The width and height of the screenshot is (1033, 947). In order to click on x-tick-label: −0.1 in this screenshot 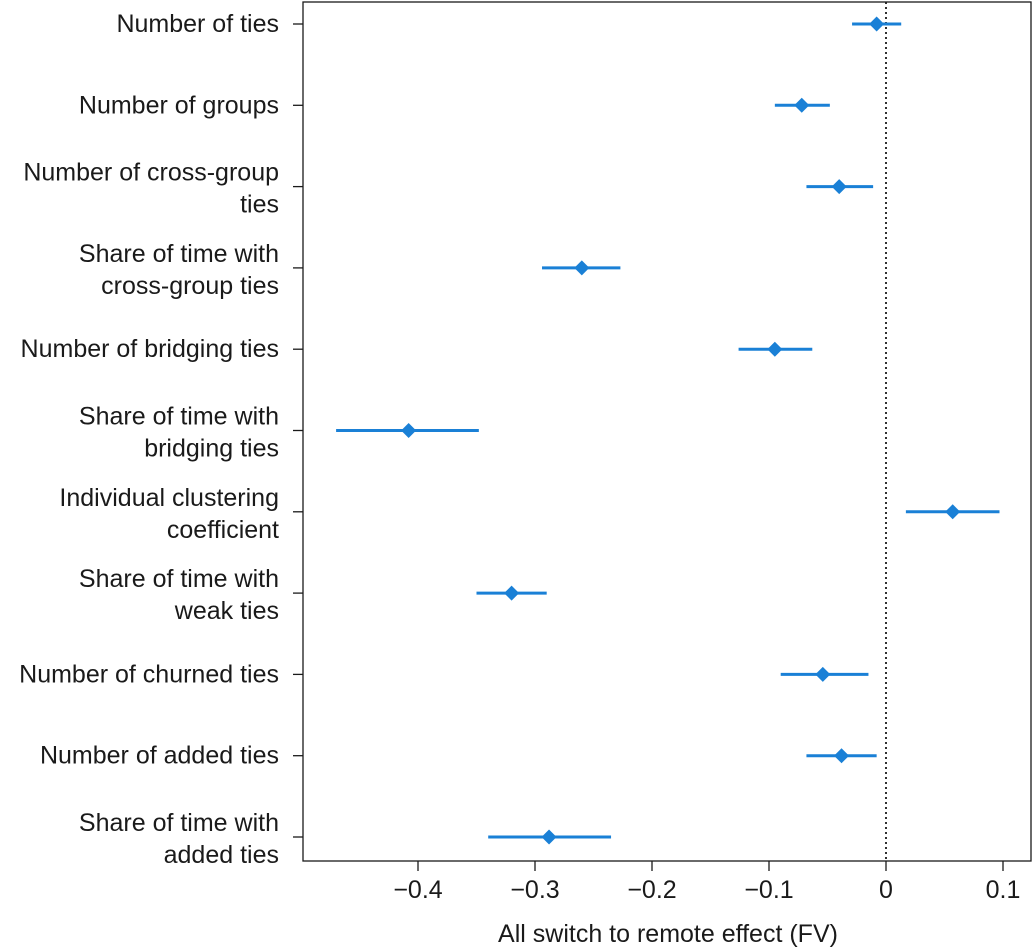, I will do `click(768, 890)`.